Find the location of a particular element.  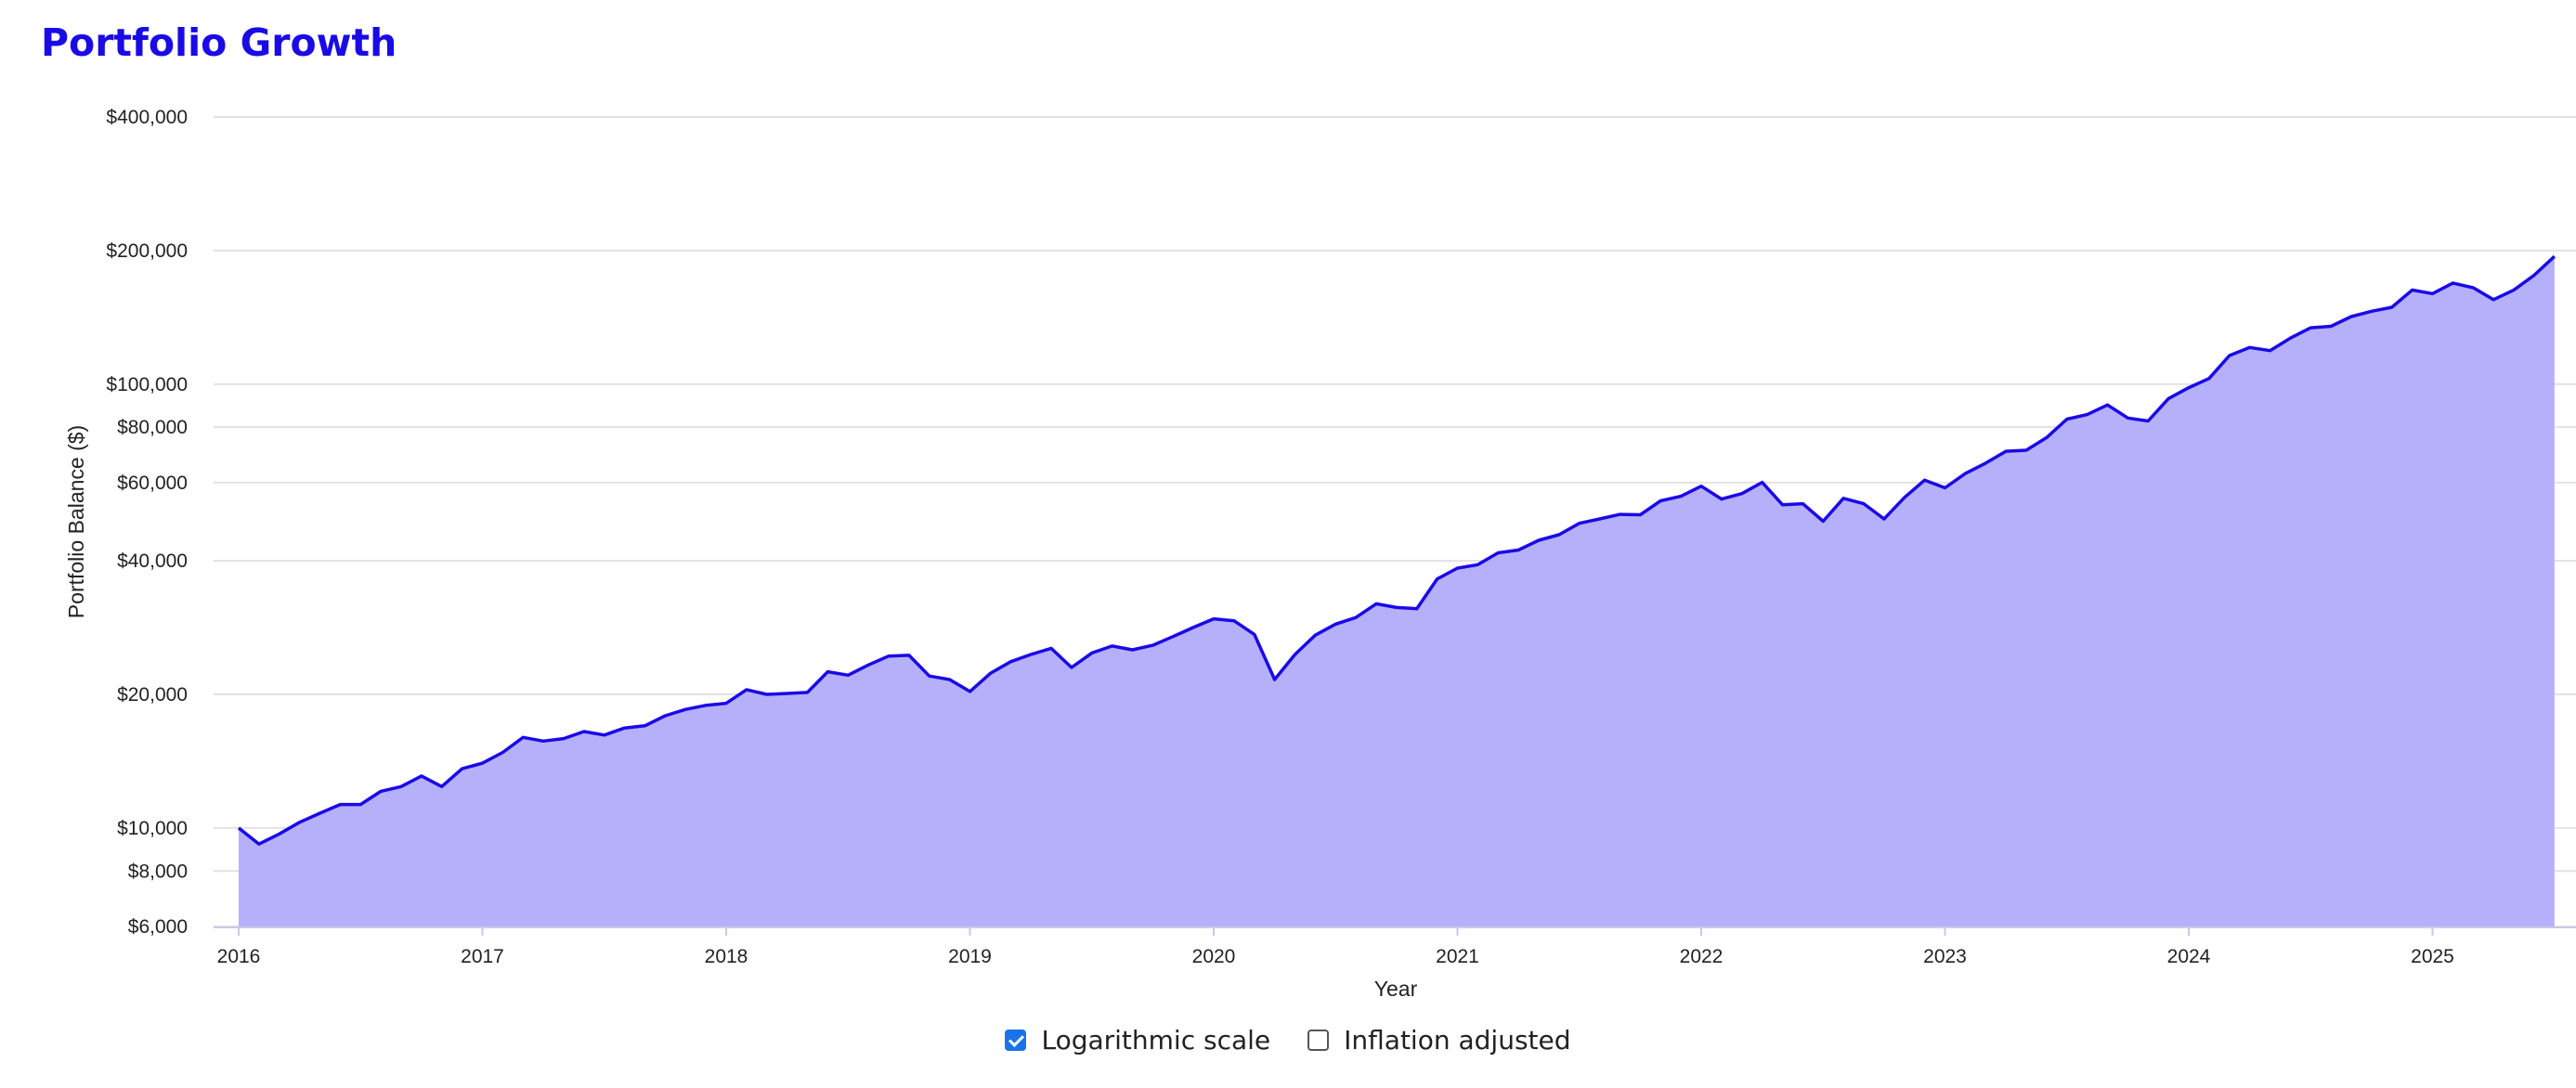

inflation-toggle: Inflation adjusted is located at coordinates (1439, 1040).